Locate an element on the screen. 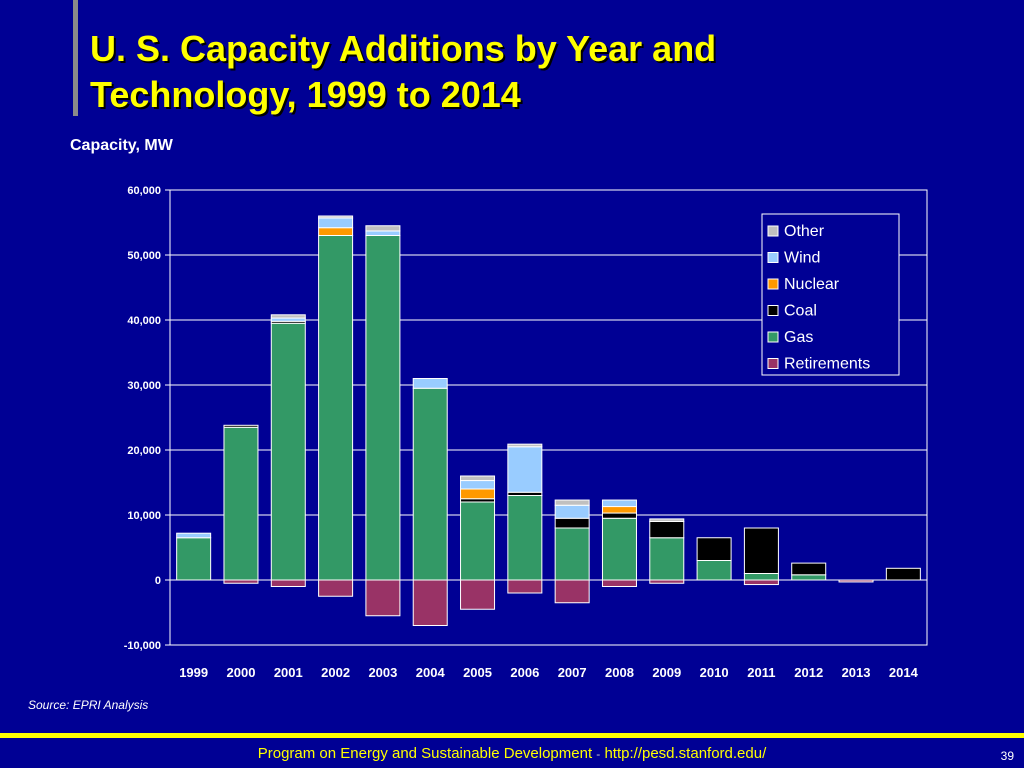  bar-gas-2003 is located at coordinates (383, 408).